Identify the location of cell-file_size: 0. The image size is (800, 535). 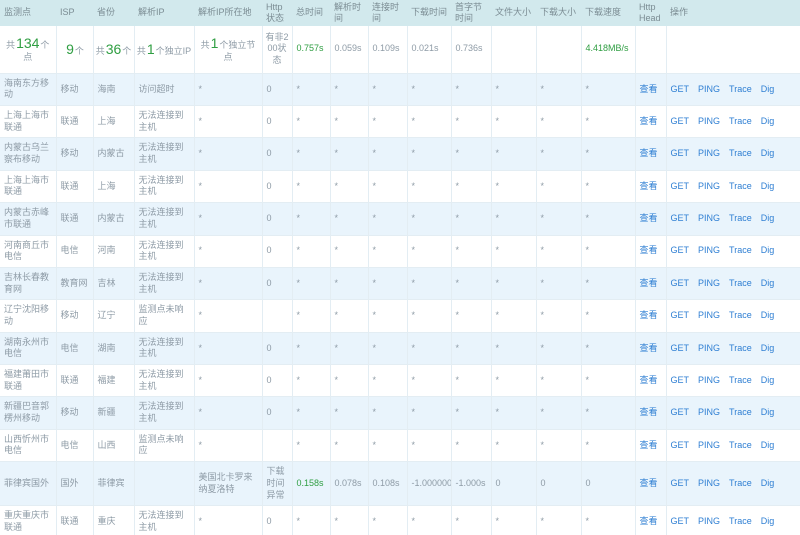
(514, 484).